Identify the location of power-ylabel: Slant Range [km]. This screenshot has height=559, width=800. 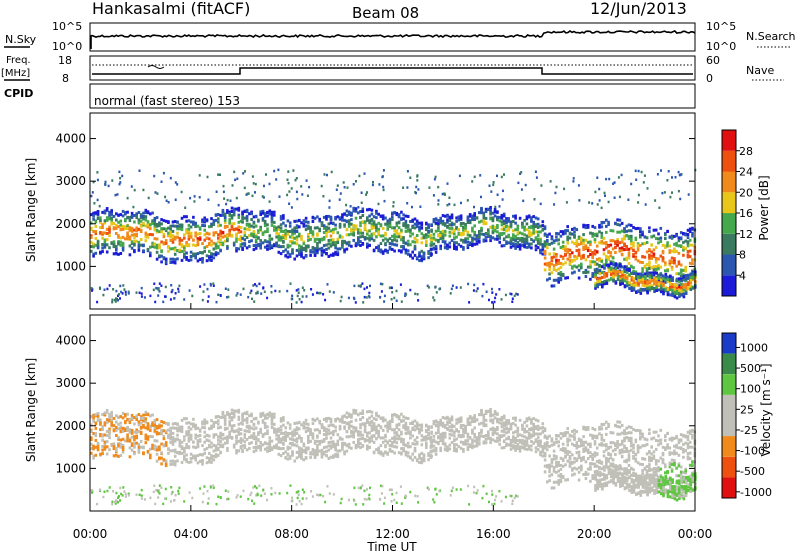
(31, 210).